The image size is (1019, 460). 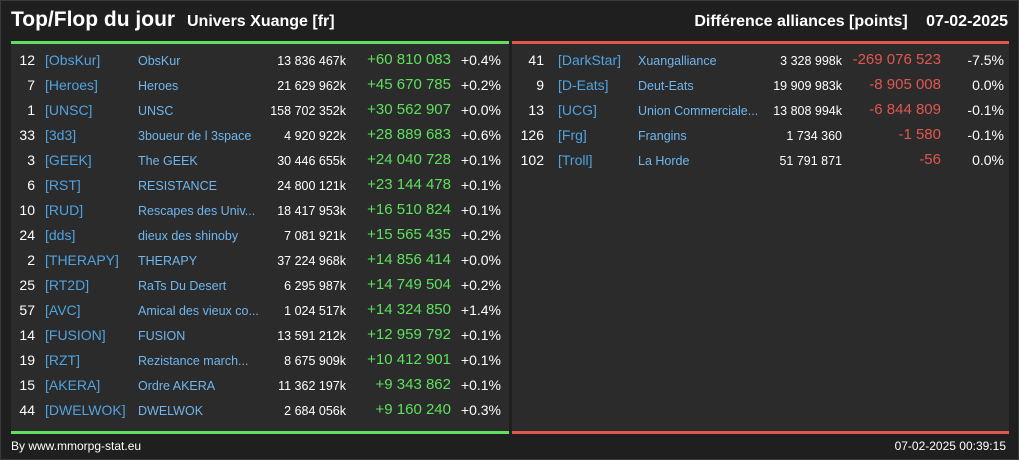 I want to click on alliance-points: 1 024 517k, so click(x=315, y=311).